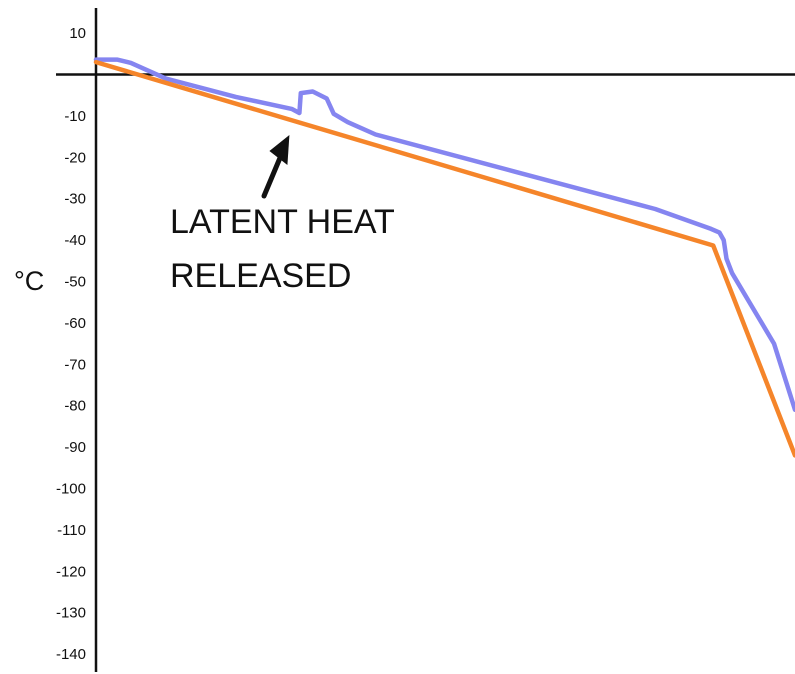 This screenshot has height=674, width=795. I want to click on y-tick-label: 10, so click(77, 33).